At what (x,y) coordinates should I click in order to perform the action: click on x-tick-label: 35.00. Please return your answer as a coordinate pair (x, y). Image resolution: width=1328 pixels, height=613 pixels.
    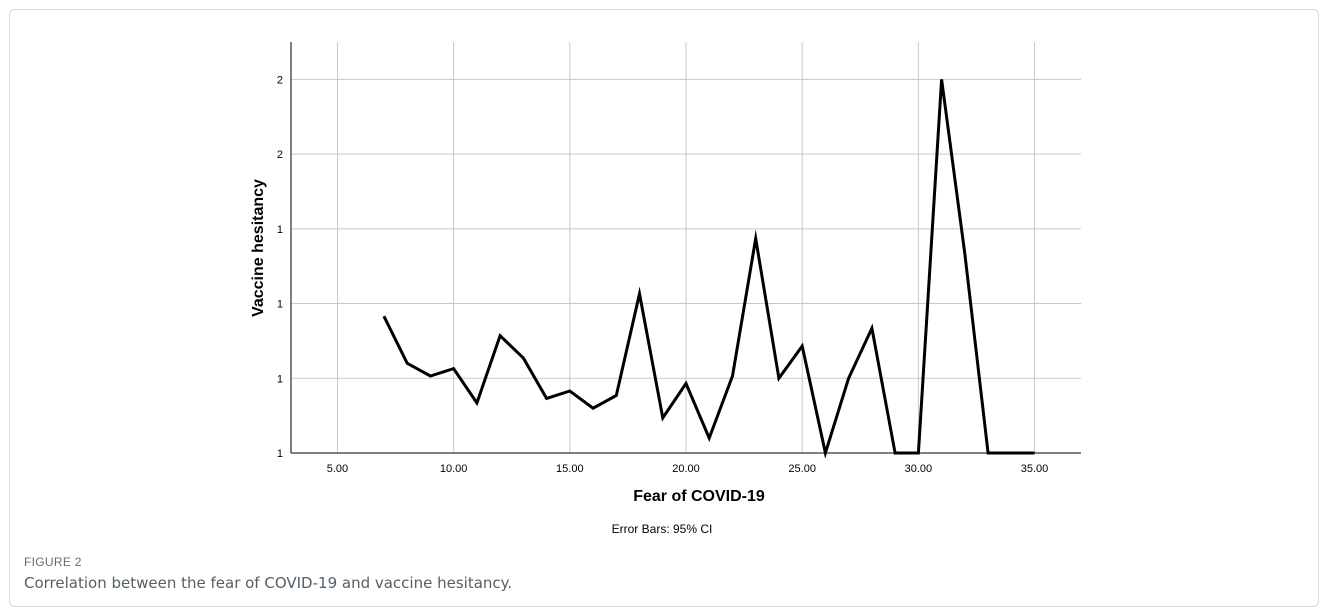
    Looking at the image, I should click on (1035, 469).